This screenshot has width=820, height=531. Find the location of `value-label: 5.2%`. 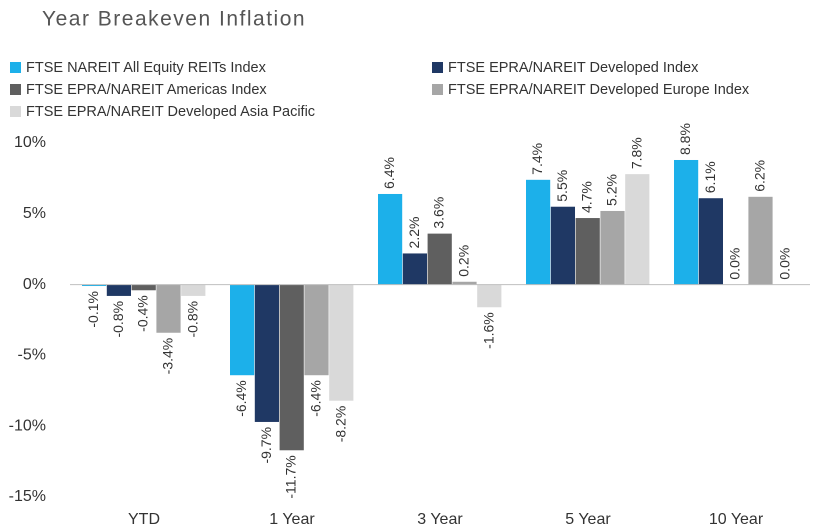

value-label: 5.2% is located at coordinates (612, 190).